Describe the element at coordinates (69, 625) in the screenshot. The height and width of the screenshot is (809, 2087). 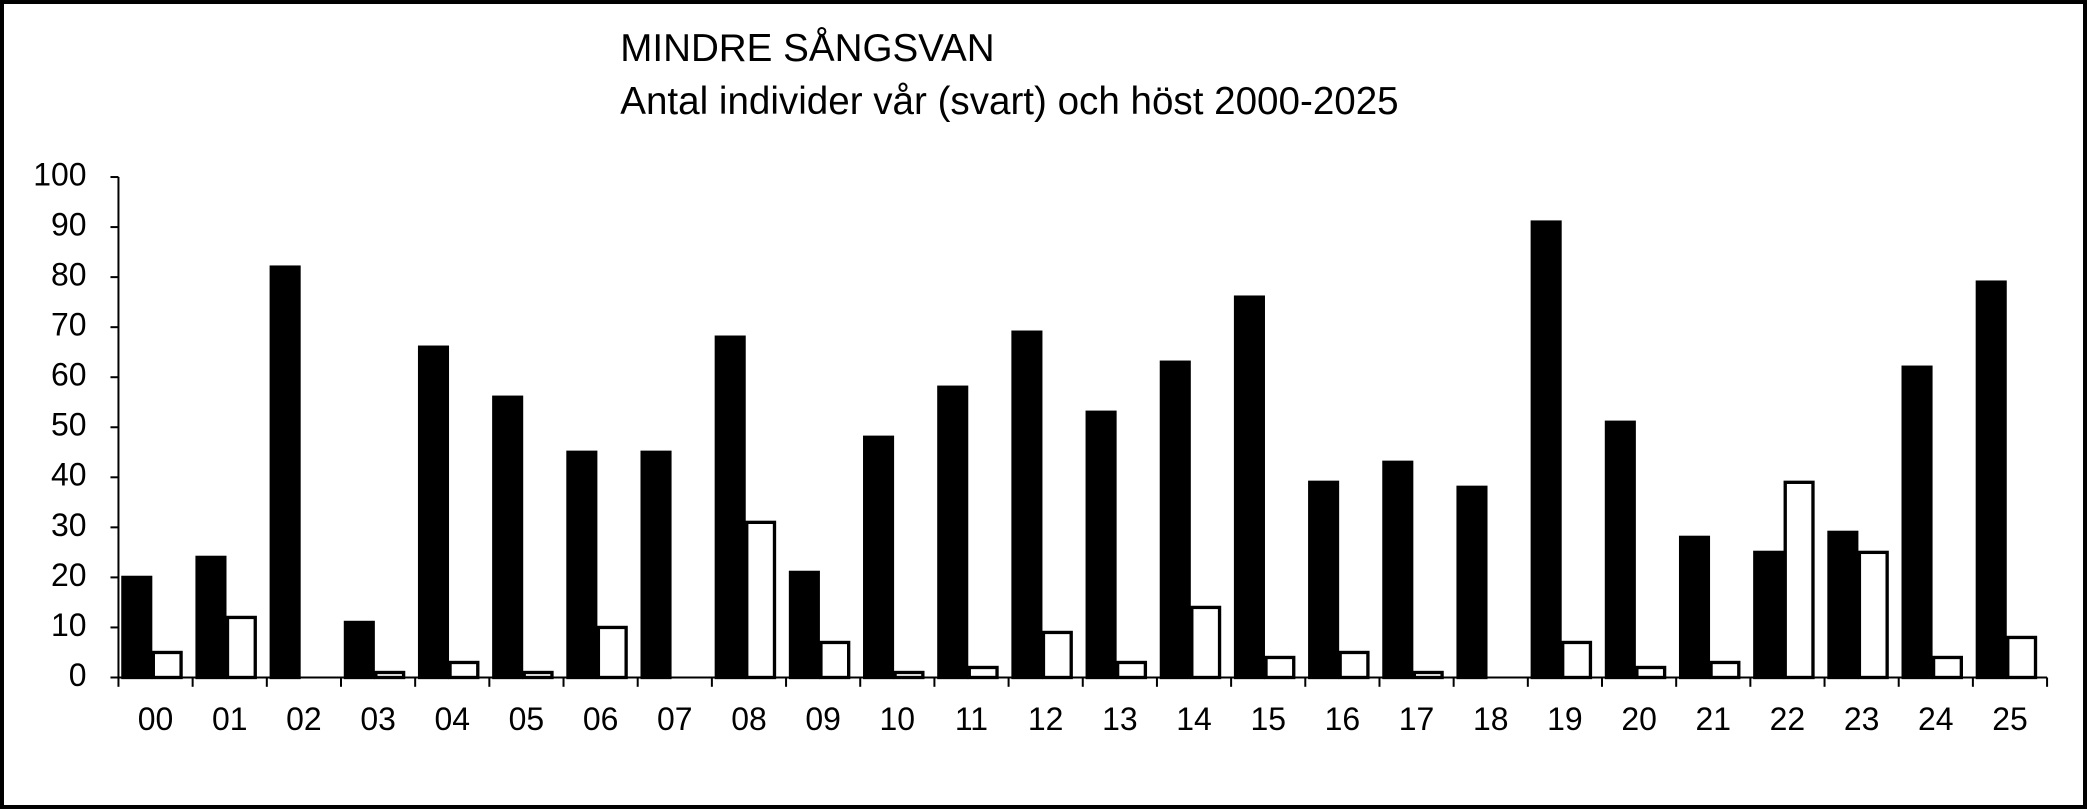
I see `y-tick-label: 10` at that location.